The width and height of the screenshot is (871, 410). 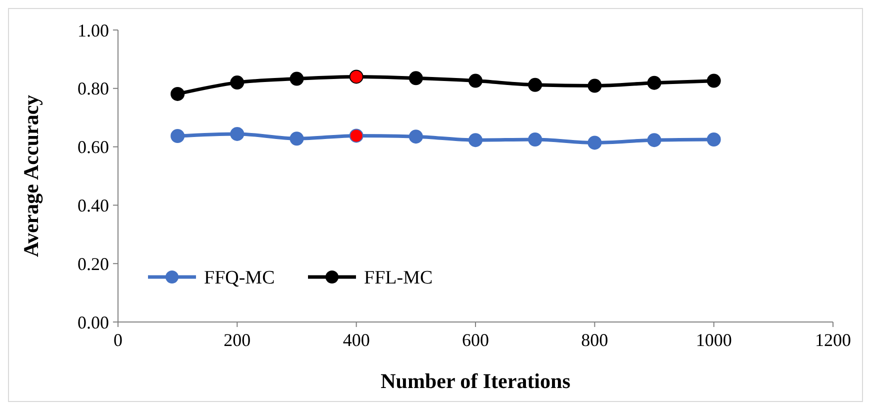 What do you see at coordinates (594, 340) in the screenshot?
I see `x-tick-label: 800` at bounding box center [594, 340].